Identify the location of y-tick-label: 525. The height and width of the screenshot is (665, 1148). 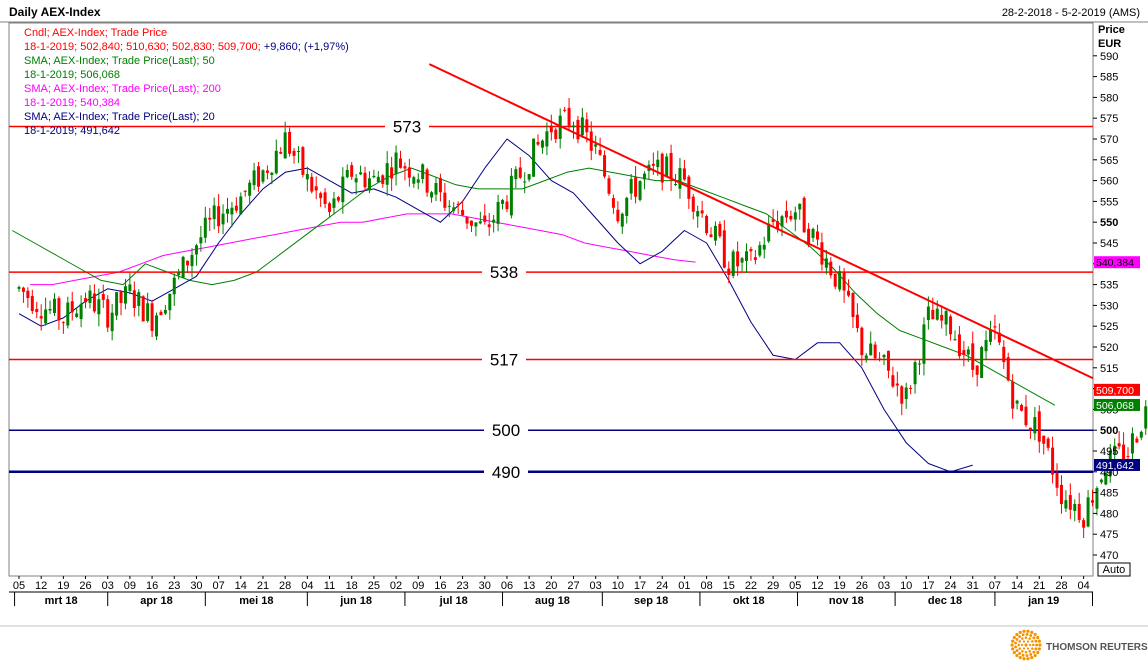
(1109, 327).